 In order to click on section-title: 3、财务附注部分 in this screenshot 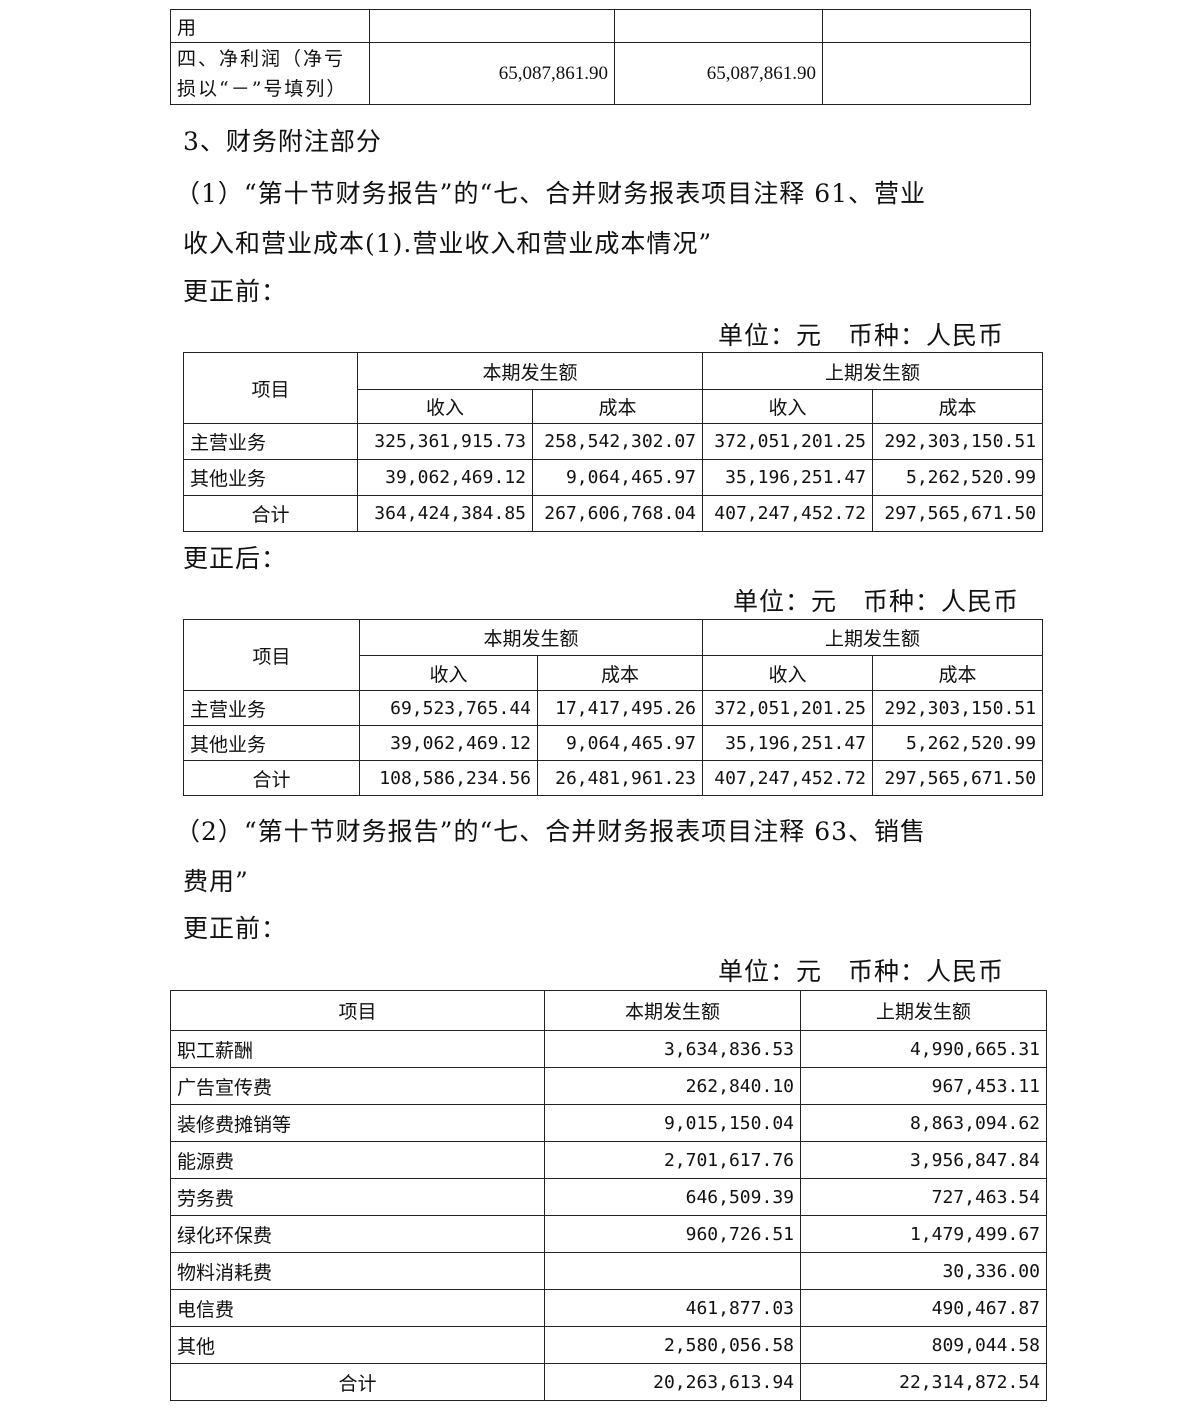, I will do `click(282, 141)`.